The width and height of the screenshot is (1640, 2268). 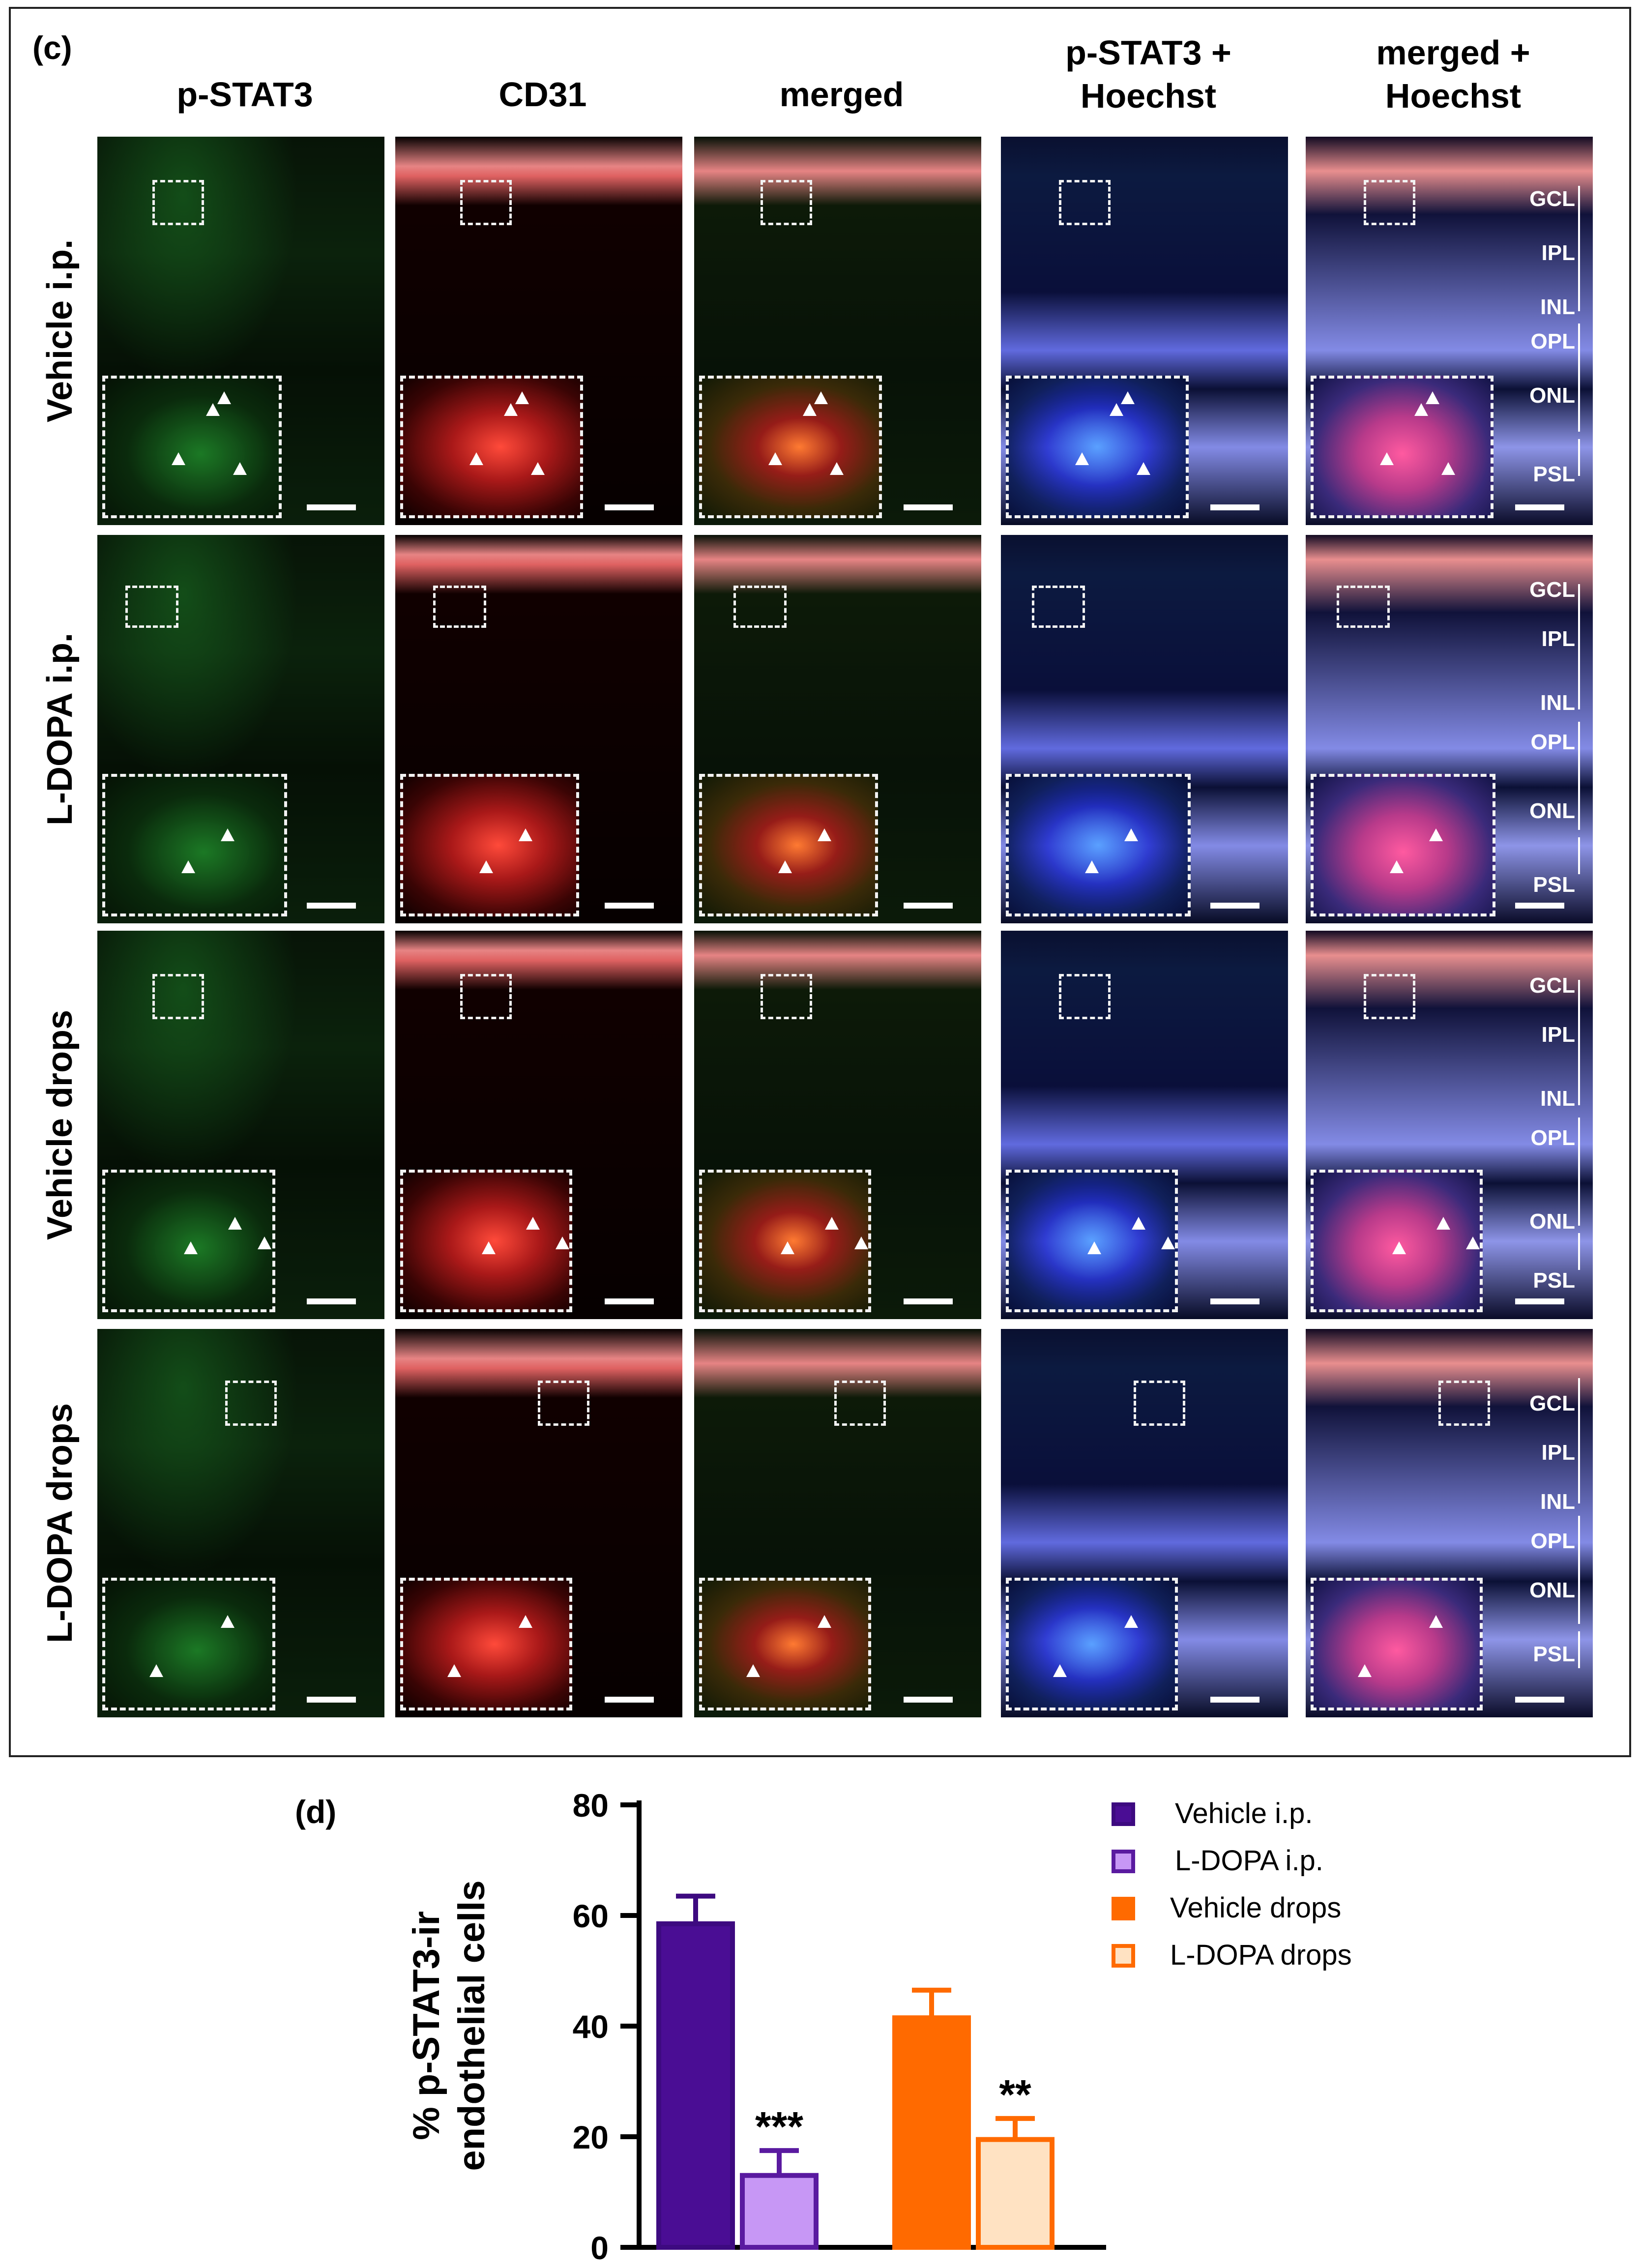 I want to click on micrograph-vehicle-ip-merged-hoechst: GCL IPL INL OPL ONL PSL, so click(x=1449, y=331).